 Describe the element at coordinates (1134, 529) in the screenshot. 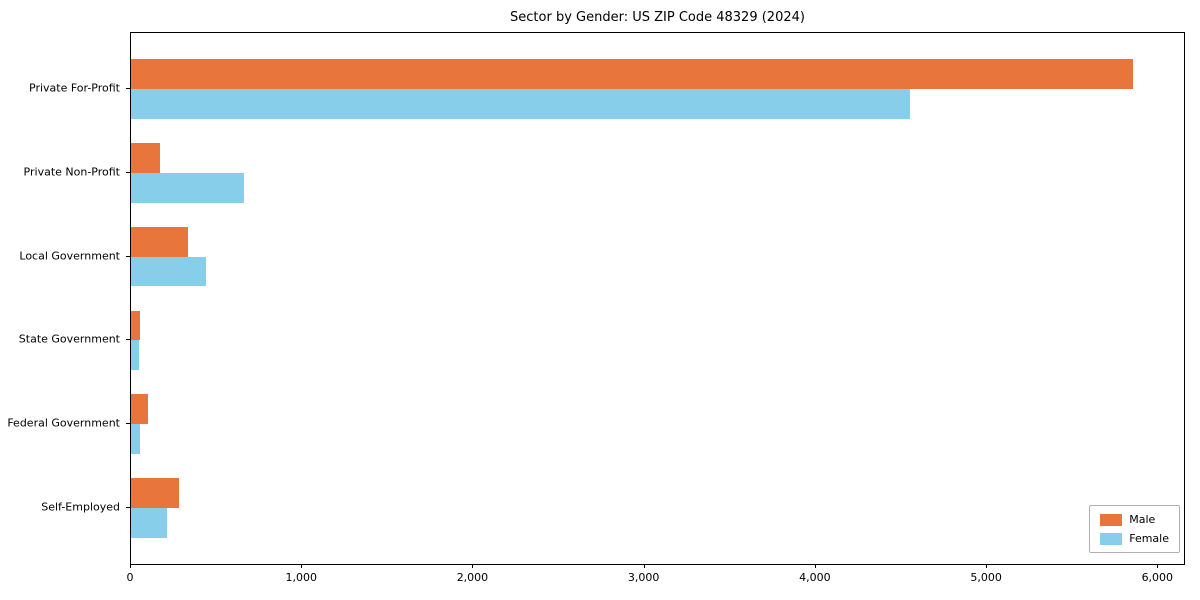

I see `legend: Male Female` at that location.